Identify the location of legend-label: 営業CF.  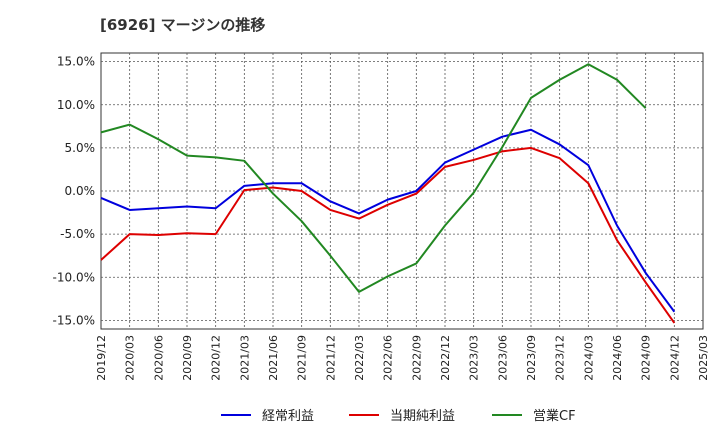
(554, 416).